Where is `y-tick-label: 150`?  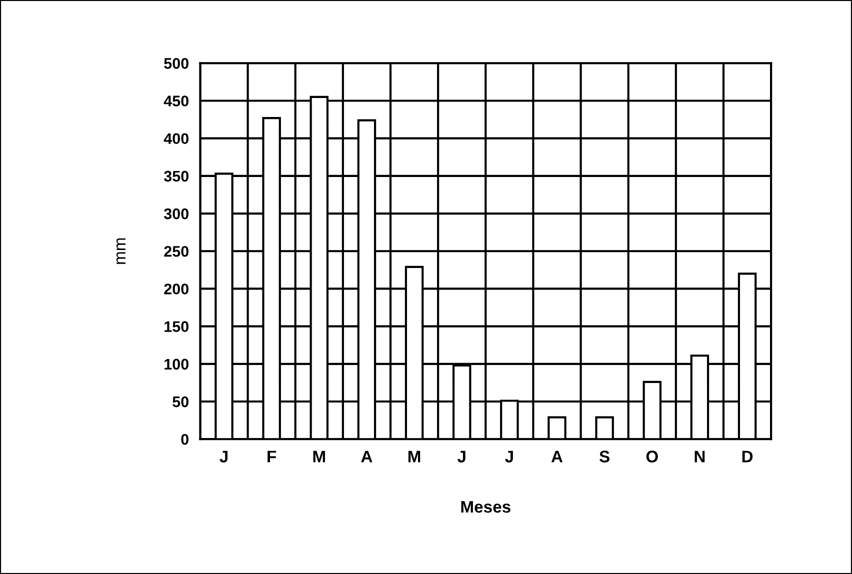 y-tick-label: 150 is located at coordinates (176, 326).